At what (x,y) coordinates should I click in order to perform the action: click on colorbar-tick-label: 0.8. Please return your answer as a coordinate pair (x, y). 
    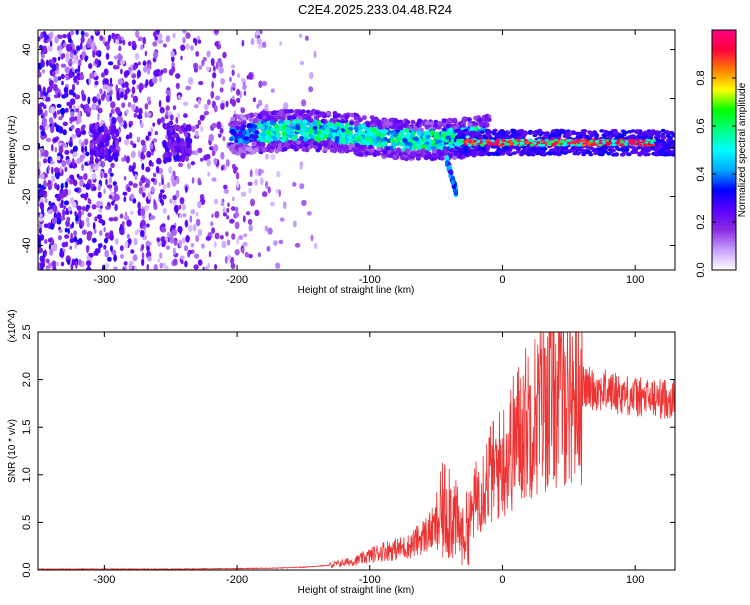
    Looking at the image, I should click on (701, 77).